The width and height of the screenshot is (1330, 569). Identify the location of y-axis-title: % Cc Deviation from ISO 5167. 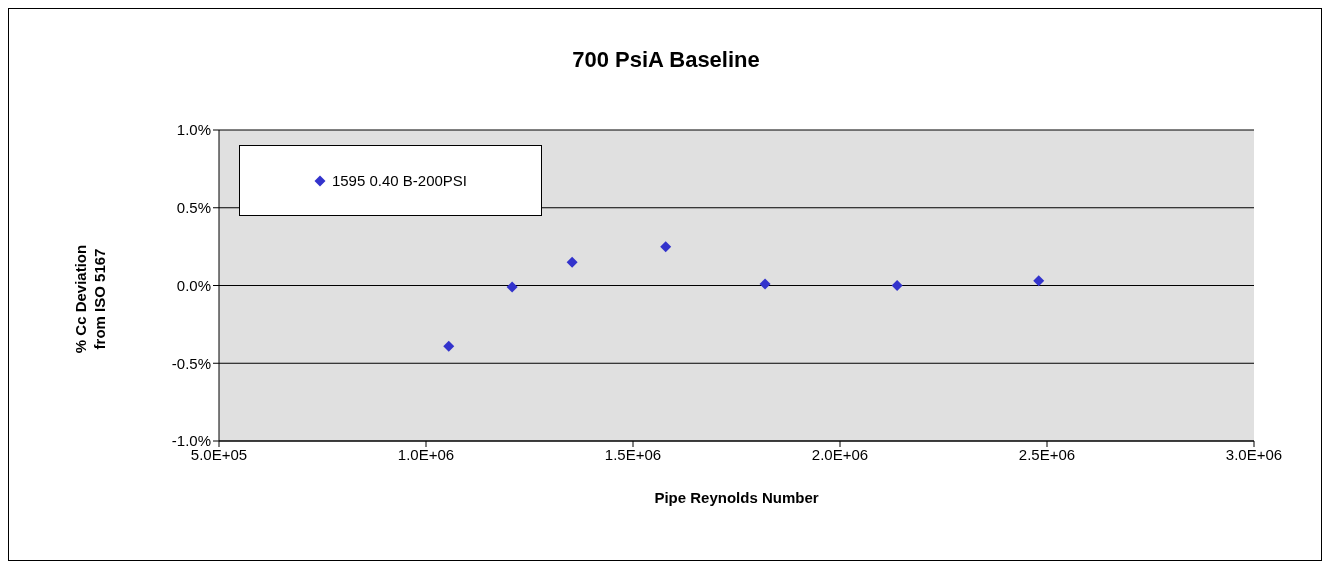
(90, 299).